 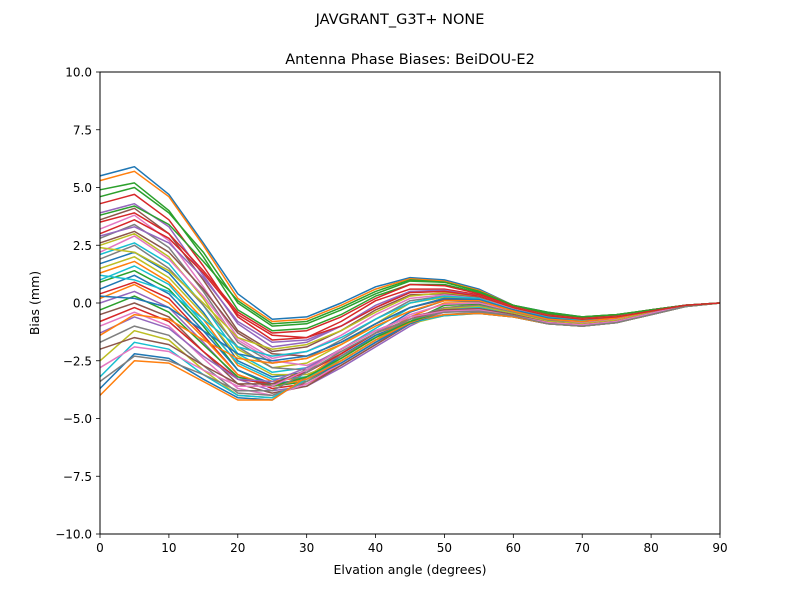 I want to click on y-tick-label: −2.5, so click(x=77, y=361).